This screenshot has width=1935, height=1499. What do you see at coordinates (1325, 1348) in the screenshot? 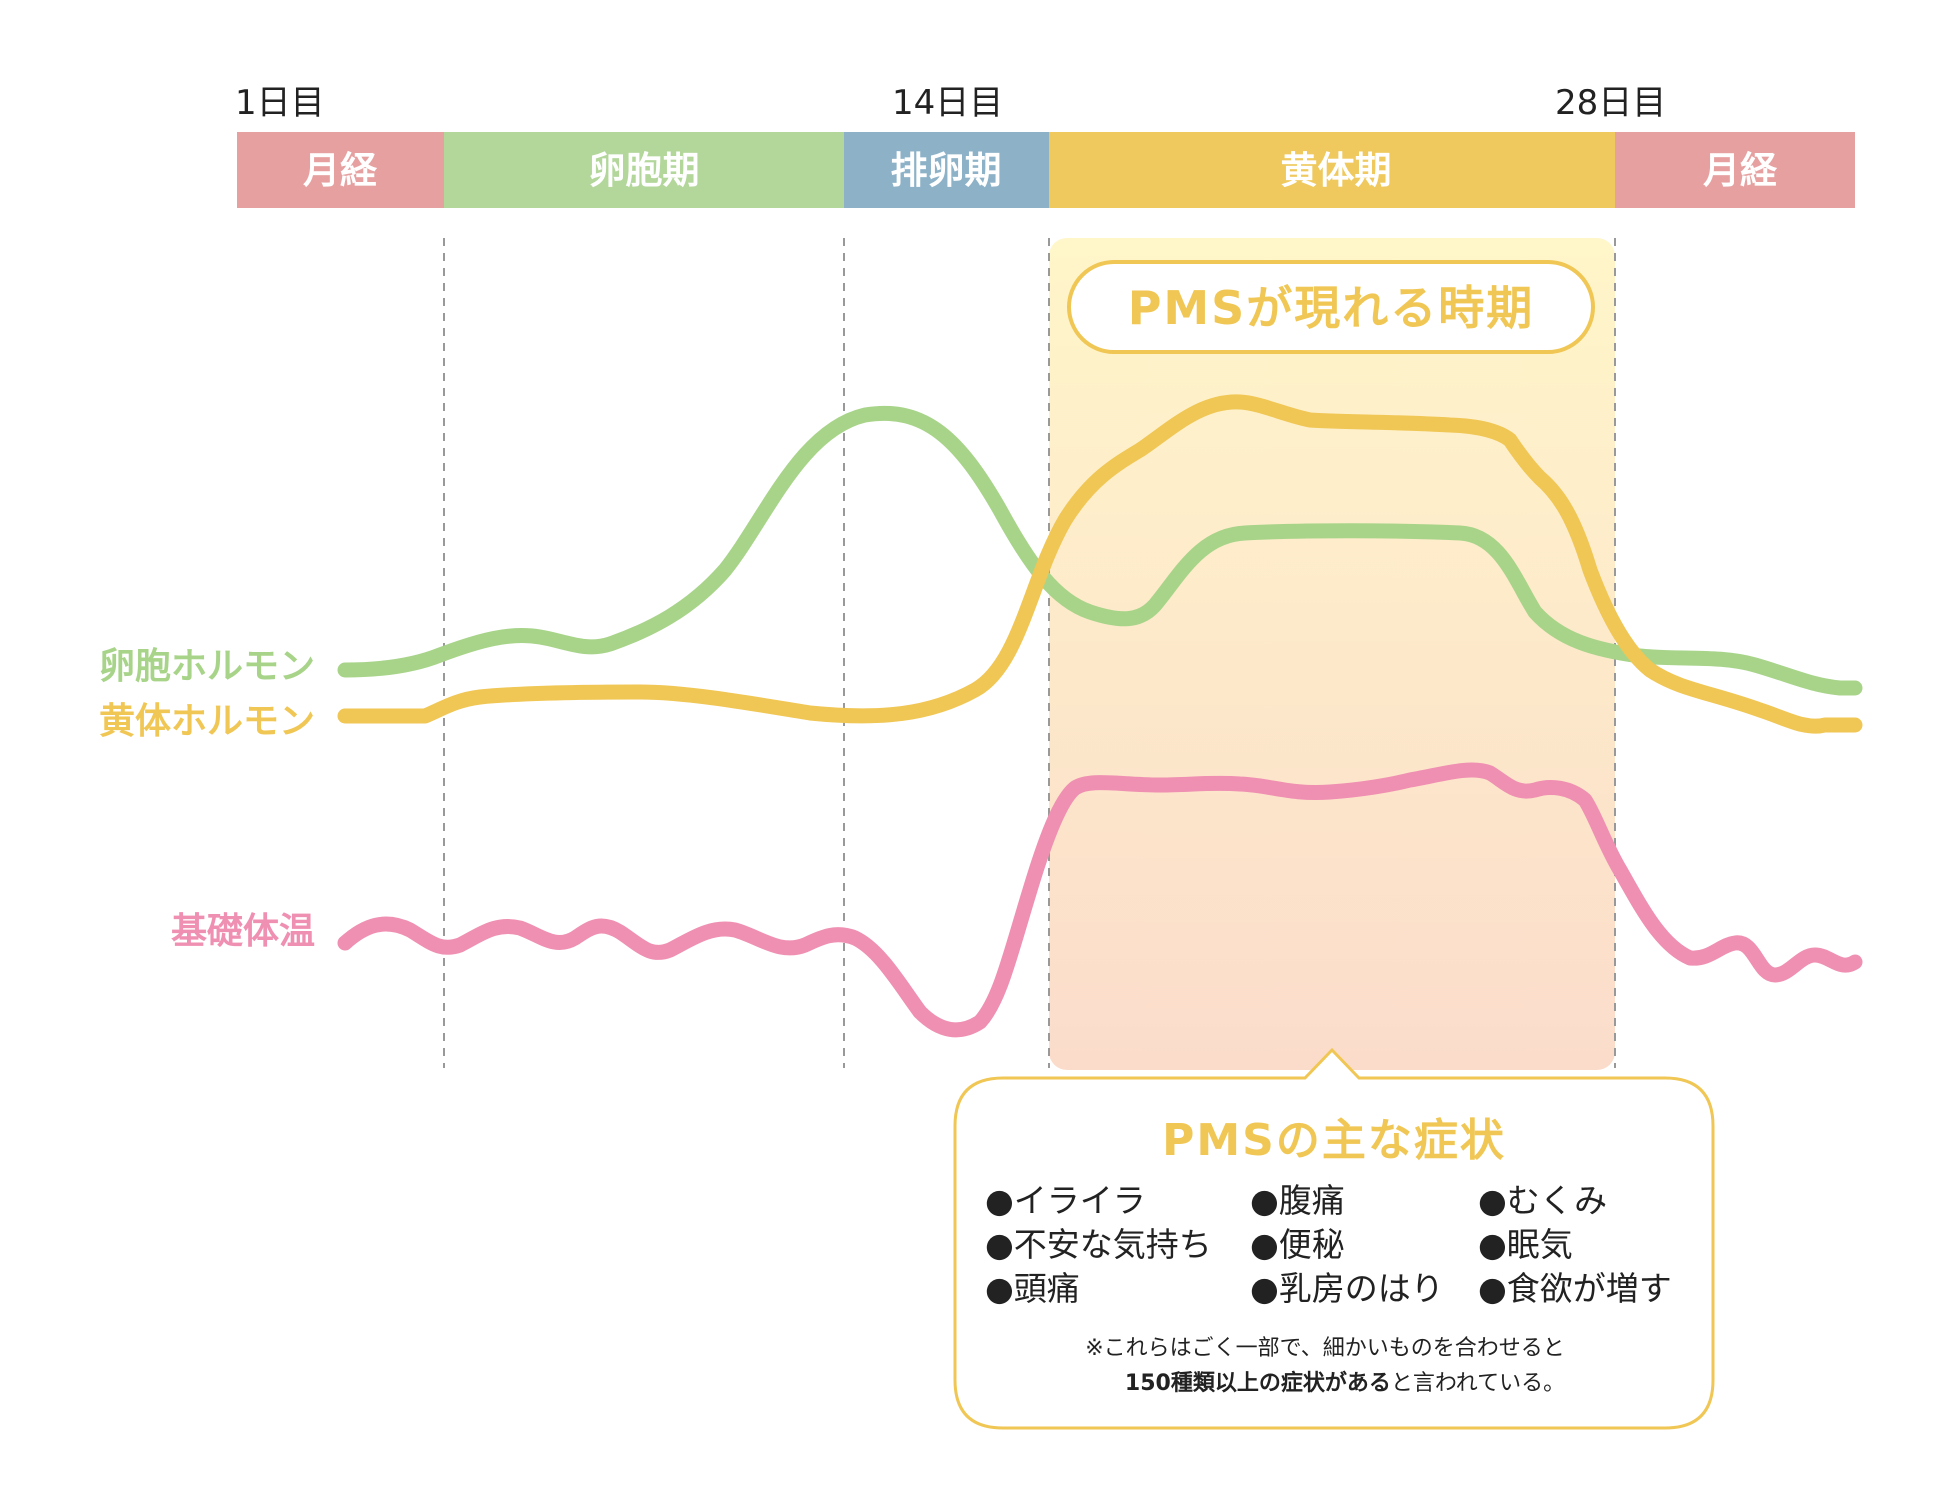
I see `pms-note-line-1: ※これらはごく一部で、細かいものを合わせると` at bounding box center [1325, 1348].